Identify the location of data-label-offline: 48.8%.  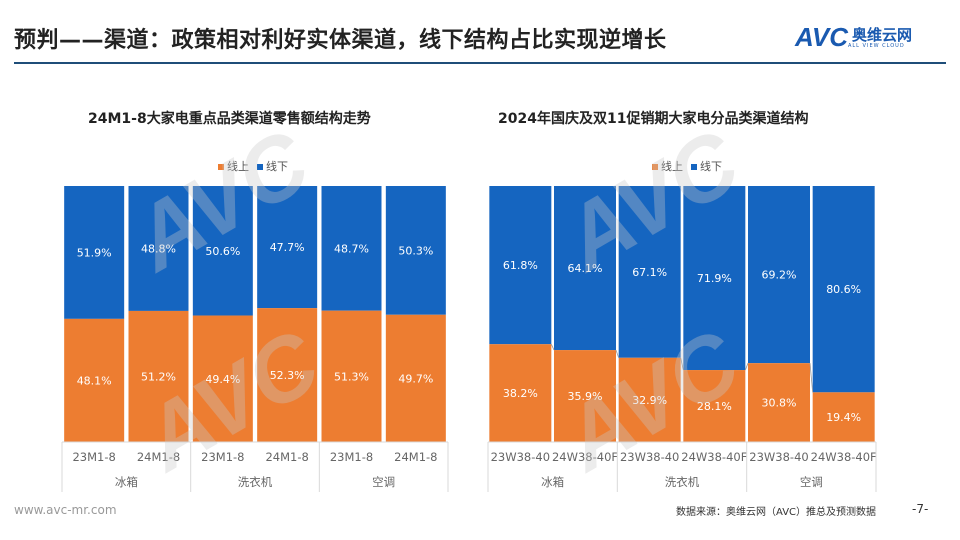
(158, 248).